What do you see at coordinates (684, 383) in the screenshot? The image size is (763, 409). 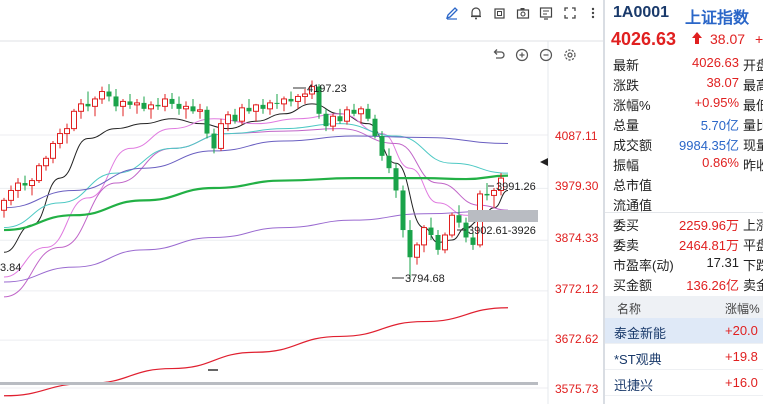 I see `ranking-row: 迅捷兴 +16.0` at bounding box center [684, 383].